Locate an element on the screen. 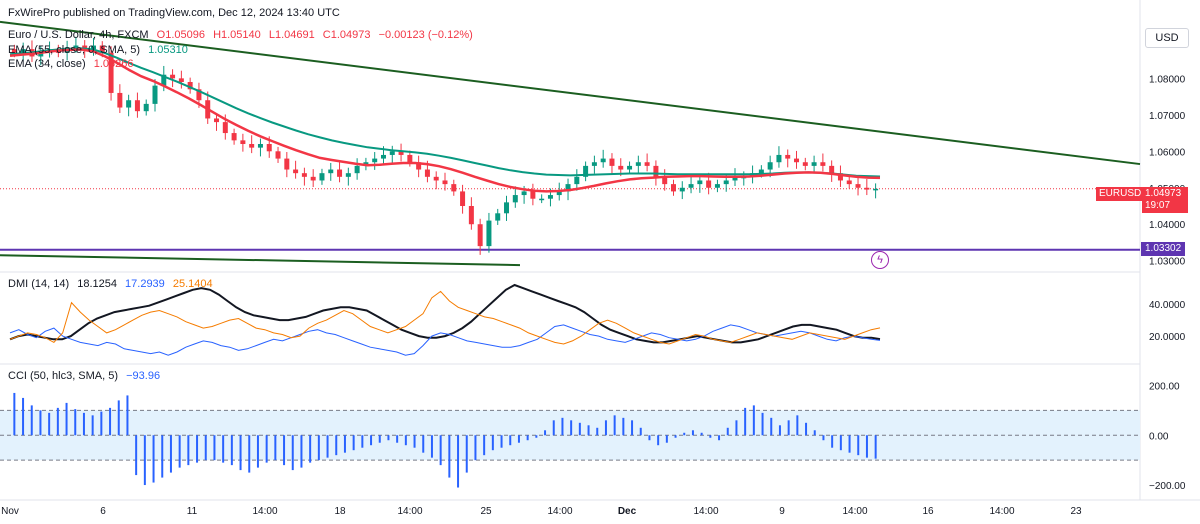 The width and height of the screenshot is (1200, 524). cci-tick-label: 200.00 is located at coordinates (1164, 386).